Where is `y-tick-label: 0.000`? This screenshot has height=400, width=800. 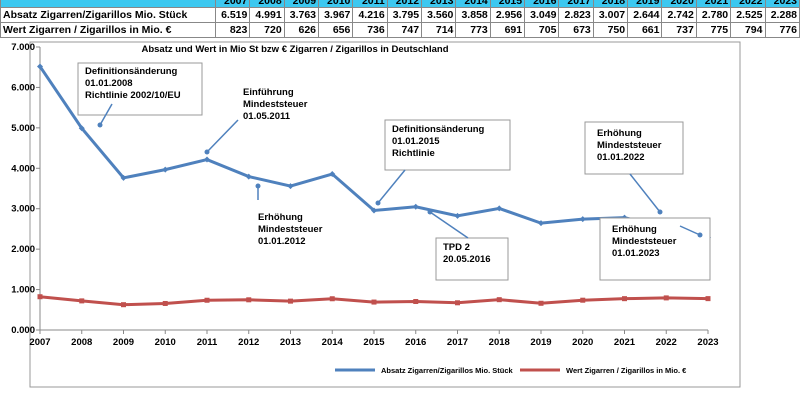
y-tick-label: 0.000 is located at coordinates (23, 330).